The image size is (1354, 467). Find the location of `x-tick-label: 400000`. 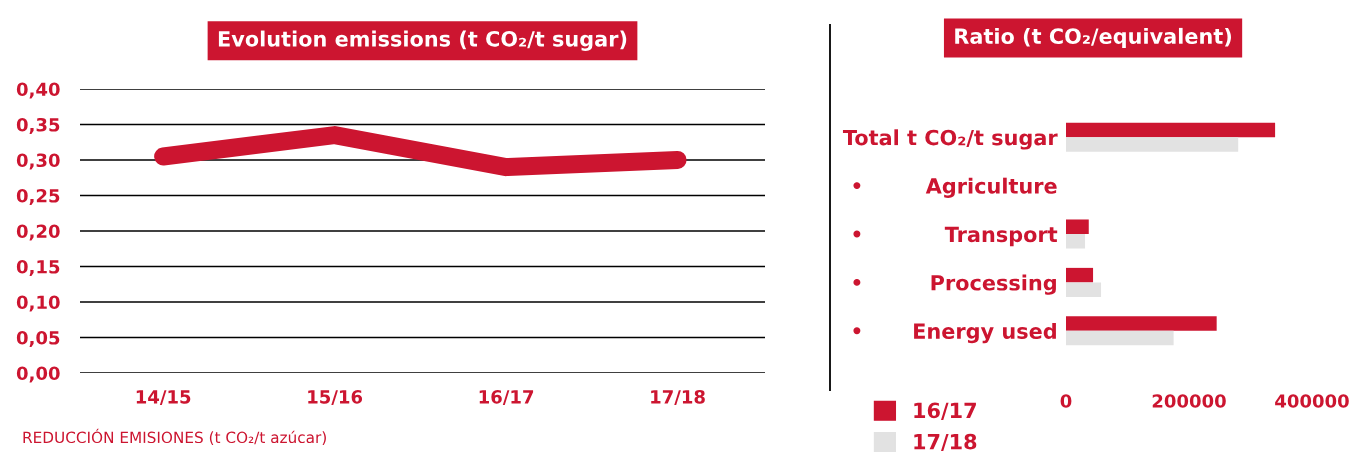

x-tick-label: 400000 is located at coordinates (1312, 401).